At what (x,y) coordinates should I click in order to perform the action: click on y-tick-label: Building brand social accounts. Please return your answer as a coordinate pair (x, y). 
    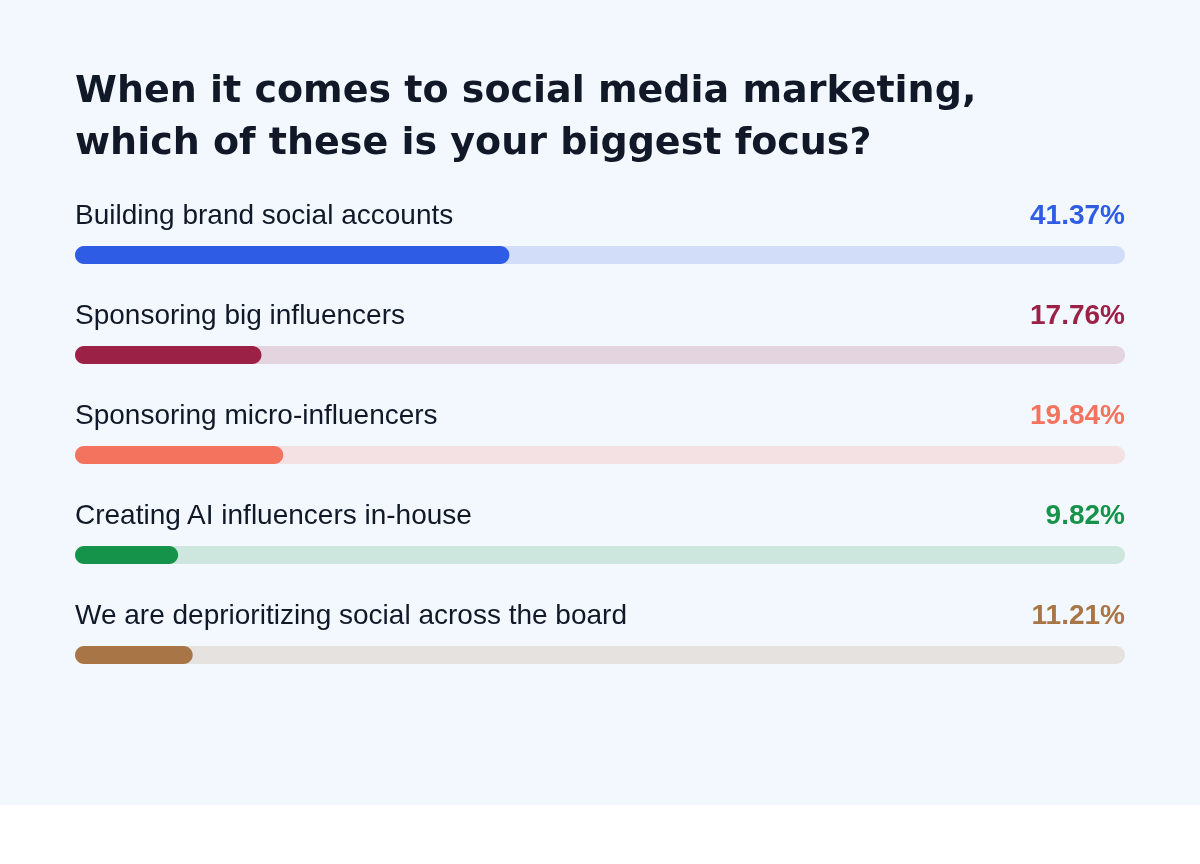
    Looking at the image, I should click on (264, 214).